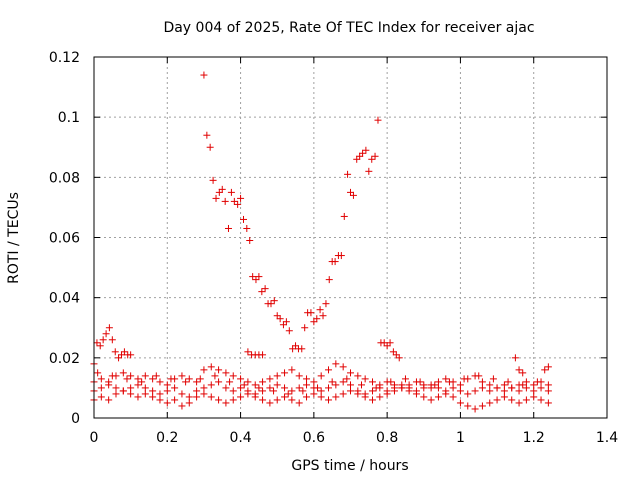 The image size is (640, 480). What do you see at coordinates (167, 438) in the screenshot?
I see `x-tick-label: 0.2` at bounding box center [167, 438].